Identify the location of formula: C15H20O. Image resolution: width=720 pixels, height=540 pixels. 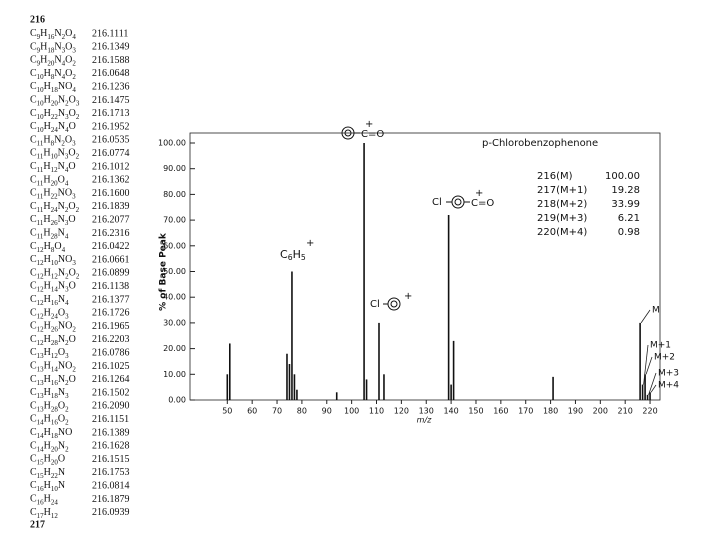
(47, 460).